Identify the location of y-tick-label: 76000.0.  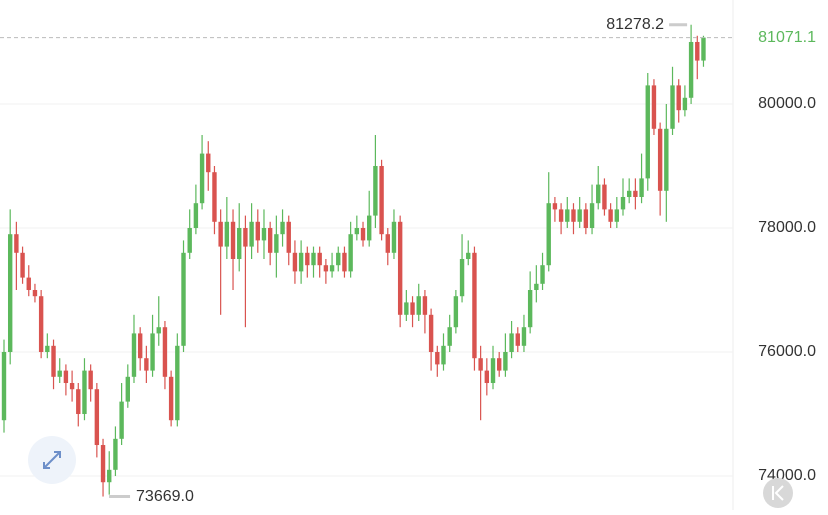
(787, 351).